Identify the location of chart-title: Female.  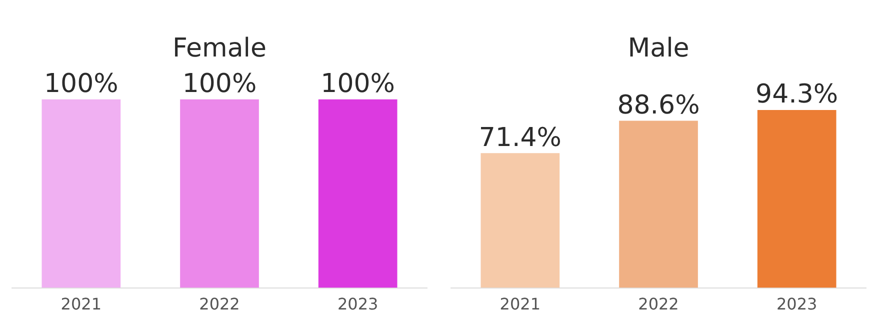
(219, 48).